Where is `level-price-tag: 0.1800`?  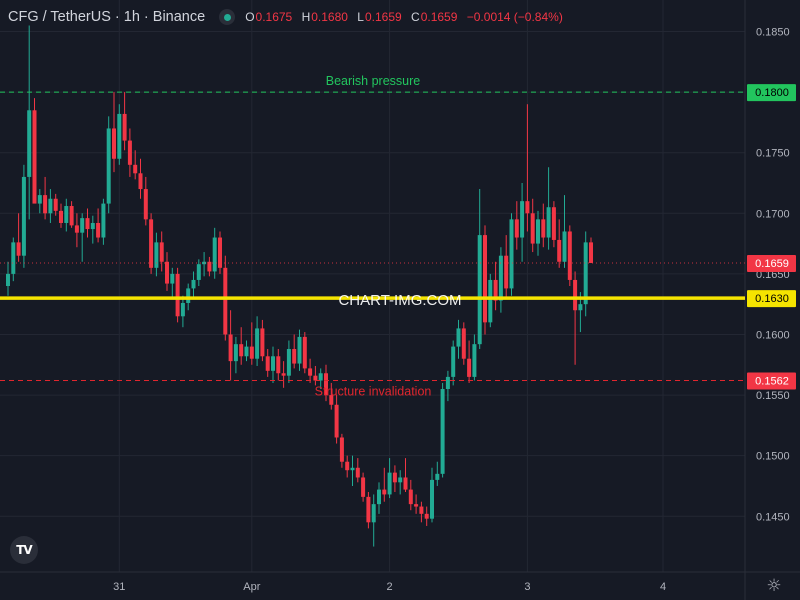 level-price-tag: 0.1800 is located at coordinates (772, 93).